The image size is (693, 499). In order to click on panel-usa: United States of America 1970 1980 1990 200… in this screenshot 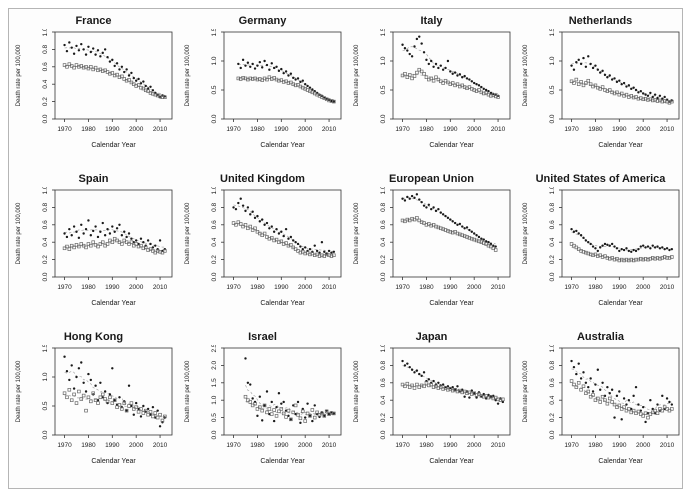, I will do `click(600, 248)`.